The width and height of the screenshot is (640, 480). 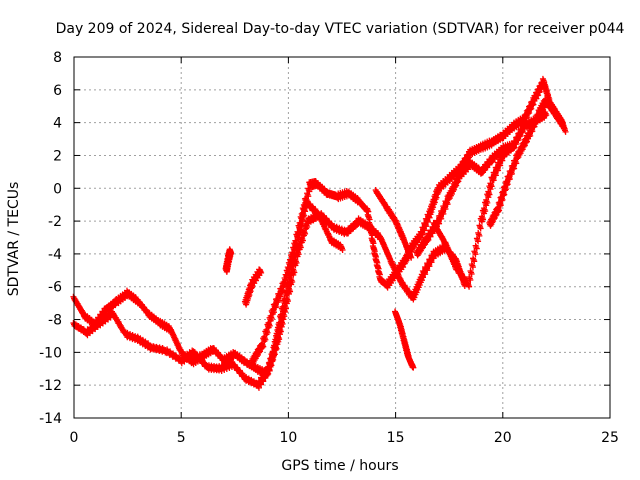 What do you see at coordinates (50, 353) in the screenshot?
I see `y-tick-label: -10` at bounding box center [50, 353].